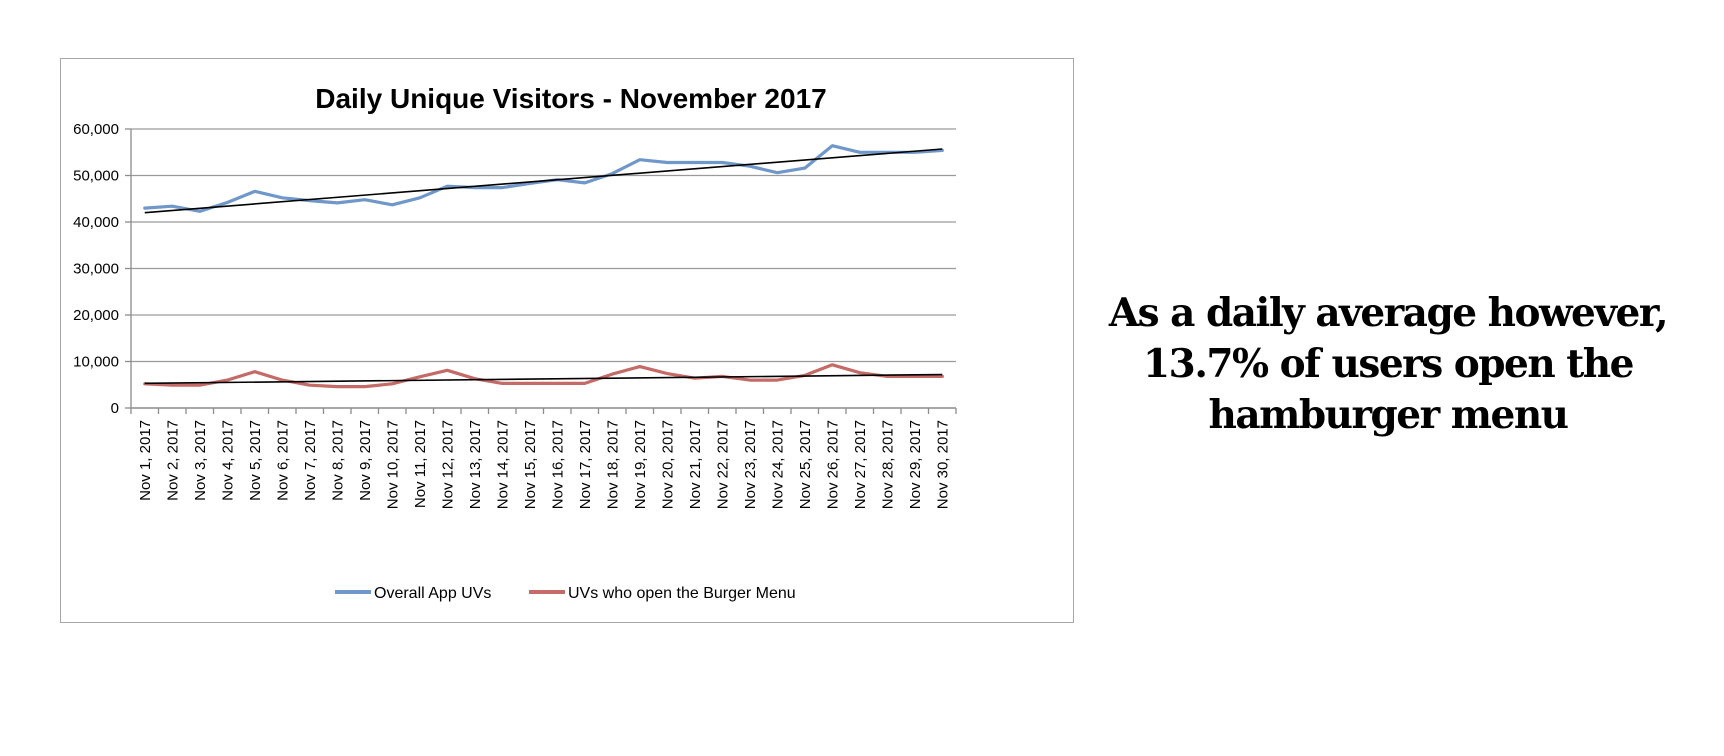  What do you see at coordinates (200, 460) in the screenshot?
I see `x-tick-label: Nov 3, 2017` at bounding box center [200, 460].